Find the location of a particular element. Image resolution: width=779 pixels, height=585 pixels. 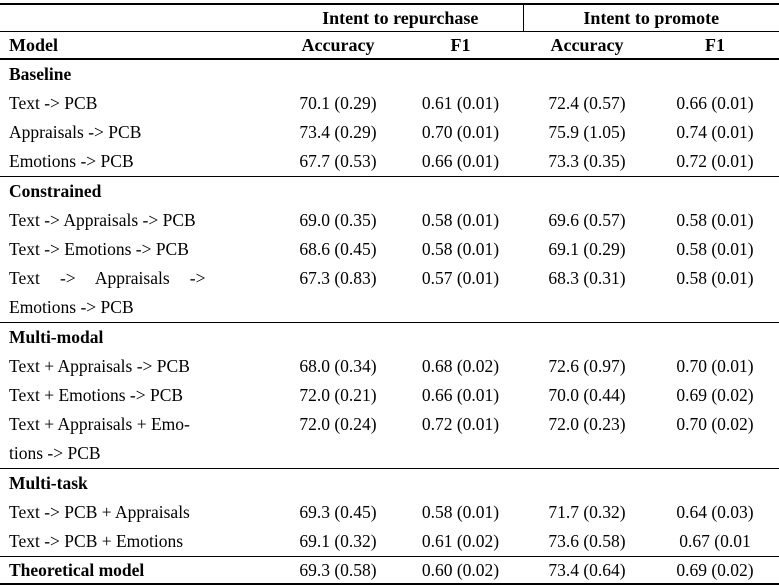

accuracy-repurchase-cell: 68.6 (0.45) is located at coordinates (338, 249).